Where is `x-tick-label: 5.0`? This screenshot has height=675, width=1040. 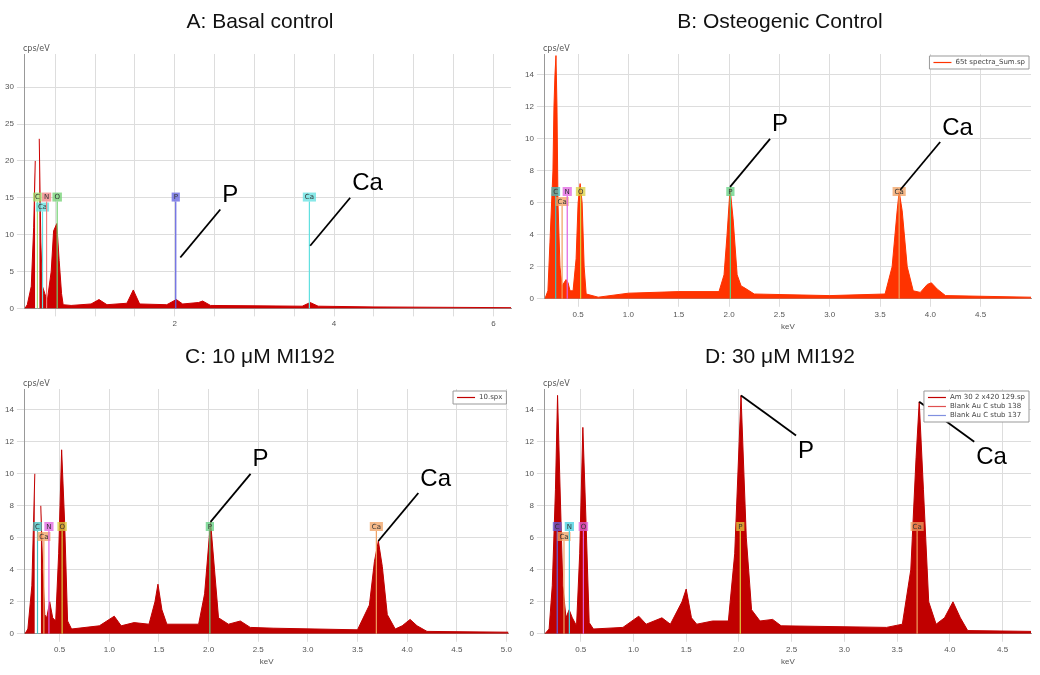
x-tick-label: 5.0 is located at coordinates (506, 649).